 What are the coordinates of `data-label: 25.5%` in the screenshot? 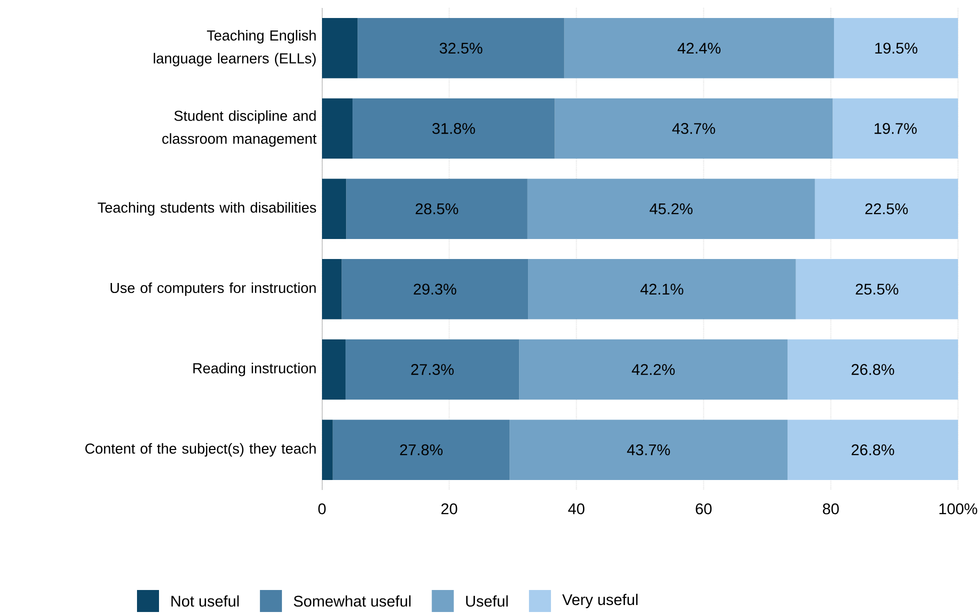 It's located at (877, 289).